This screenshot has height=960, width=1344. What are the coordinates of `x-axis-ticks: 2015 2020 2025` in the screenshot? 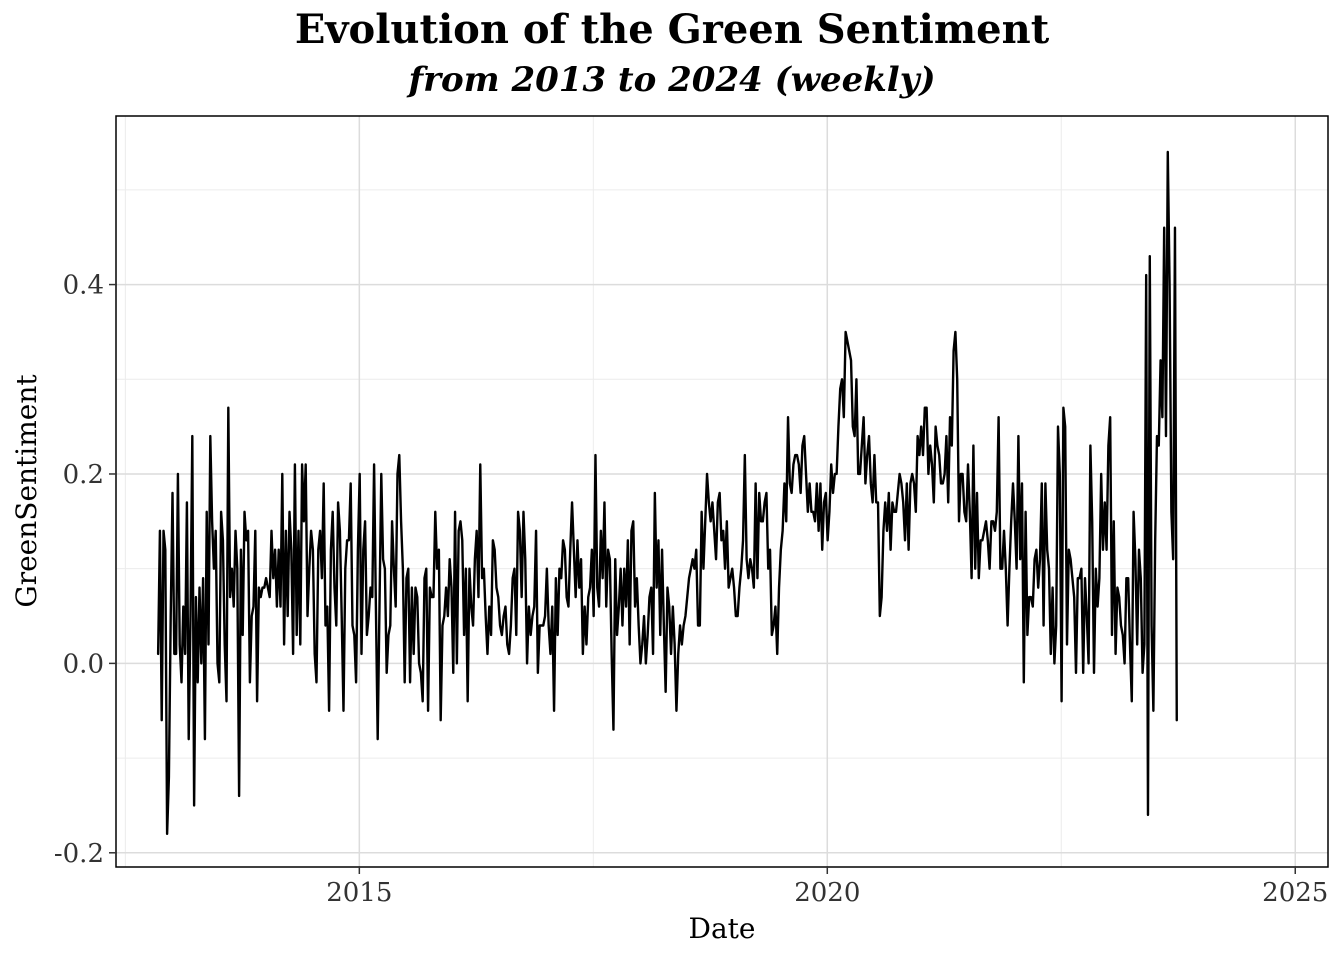 It's located at (827, 887).